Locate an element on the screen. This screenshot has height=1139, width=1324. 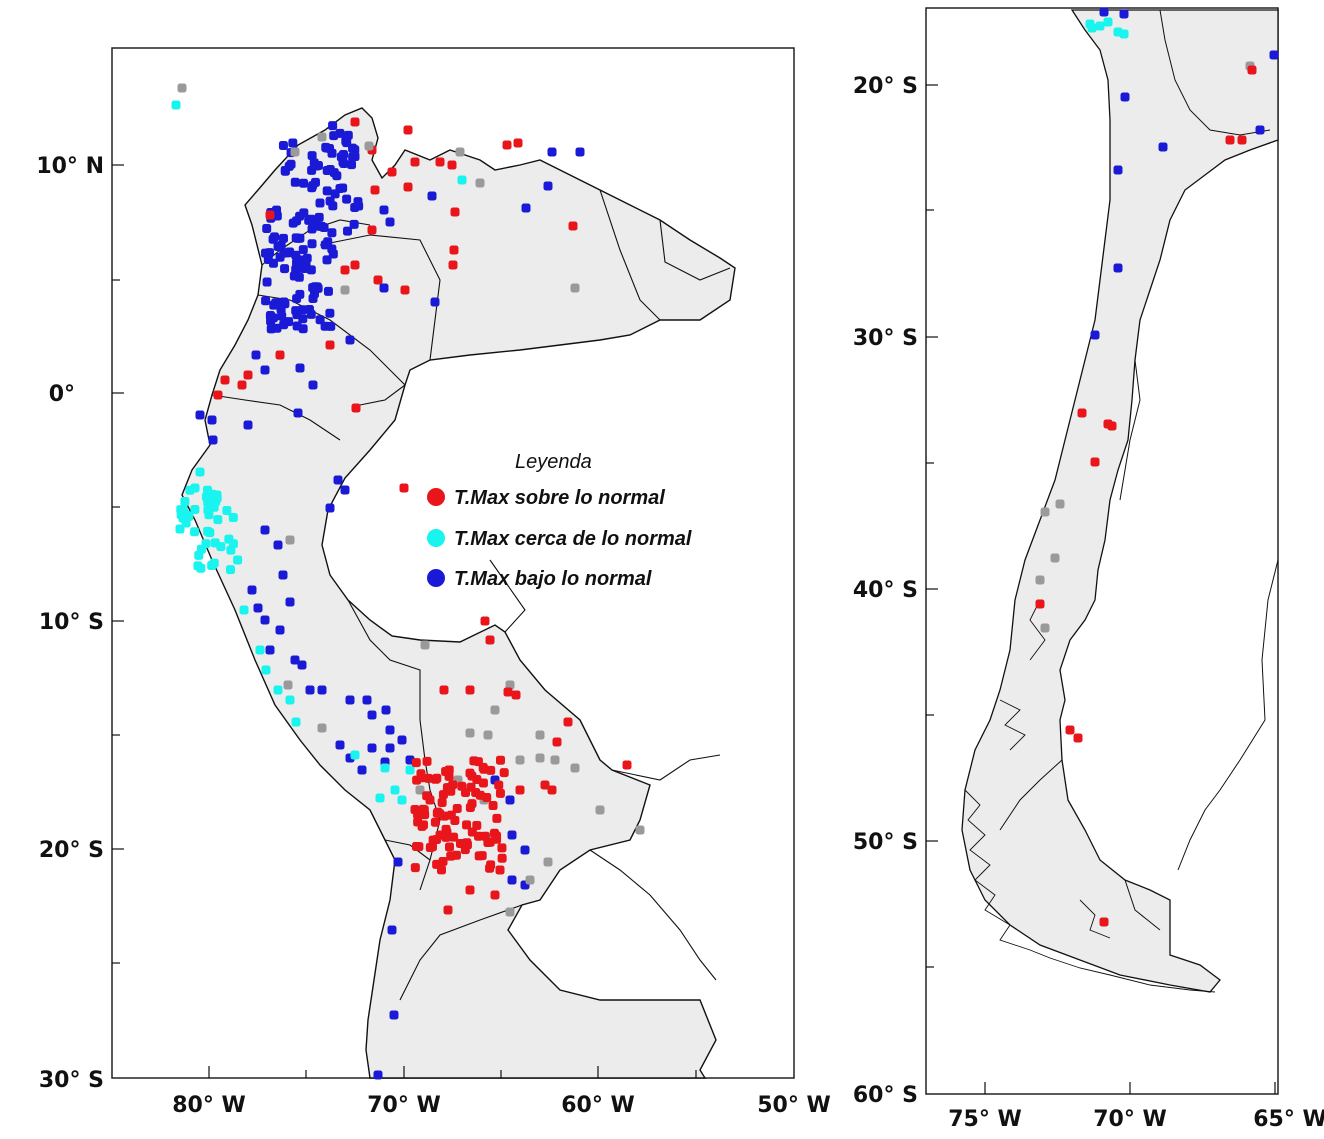
right-map-stations is located at coordinates (1157, 467).